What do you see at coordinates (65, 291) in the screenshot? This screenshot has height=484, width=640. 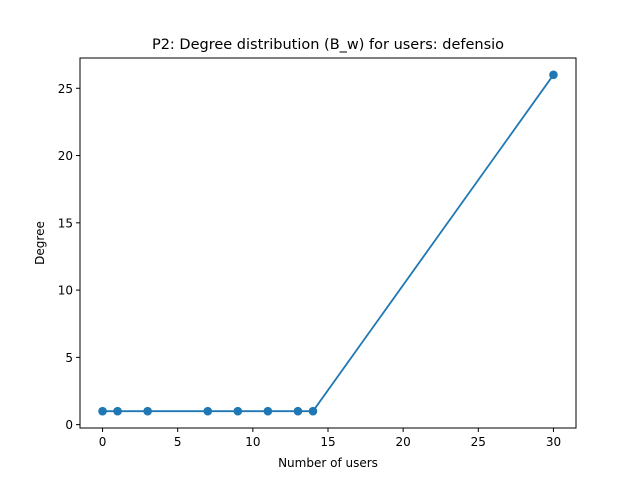 I see `y-tick-label: 10` at bounding box center [65, 291].